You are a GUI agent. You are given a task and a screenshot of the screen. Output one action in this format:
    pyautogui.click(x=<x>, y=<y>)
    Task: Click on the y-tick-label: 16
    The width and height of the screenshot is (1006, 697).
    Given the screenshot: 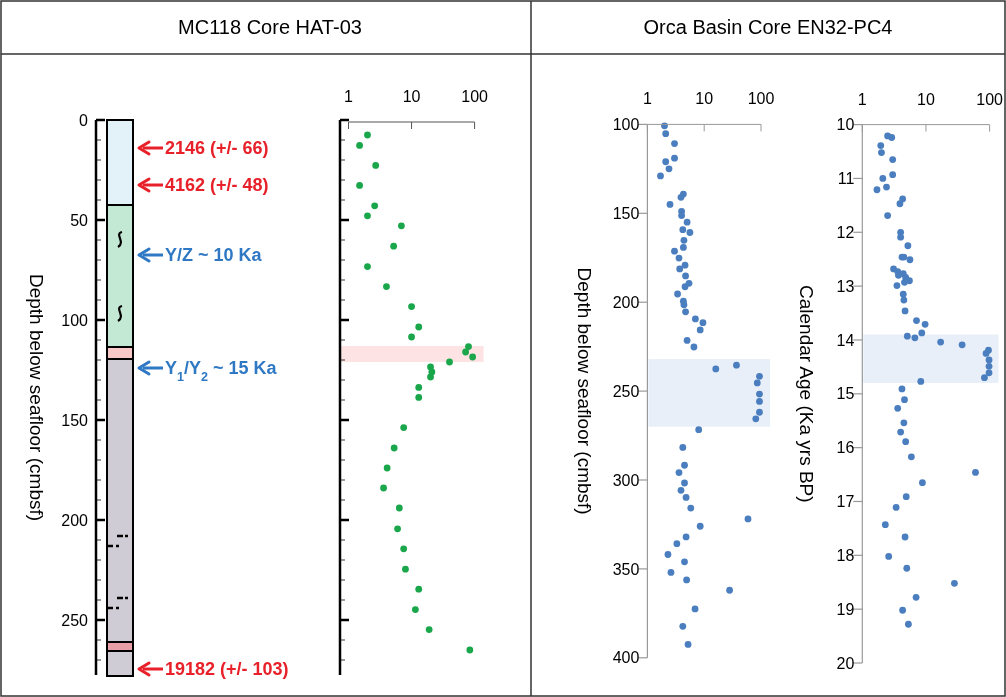 What is the action you would take?
    pyautogui.click(x=845, y=448)
    